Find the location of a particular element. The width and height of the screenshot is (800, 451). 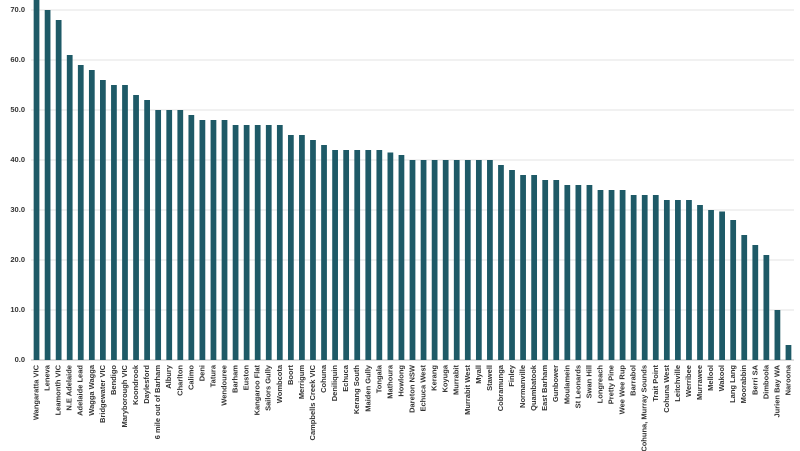

x-tick-label: Mathoura is located at coordinates (389, 381).